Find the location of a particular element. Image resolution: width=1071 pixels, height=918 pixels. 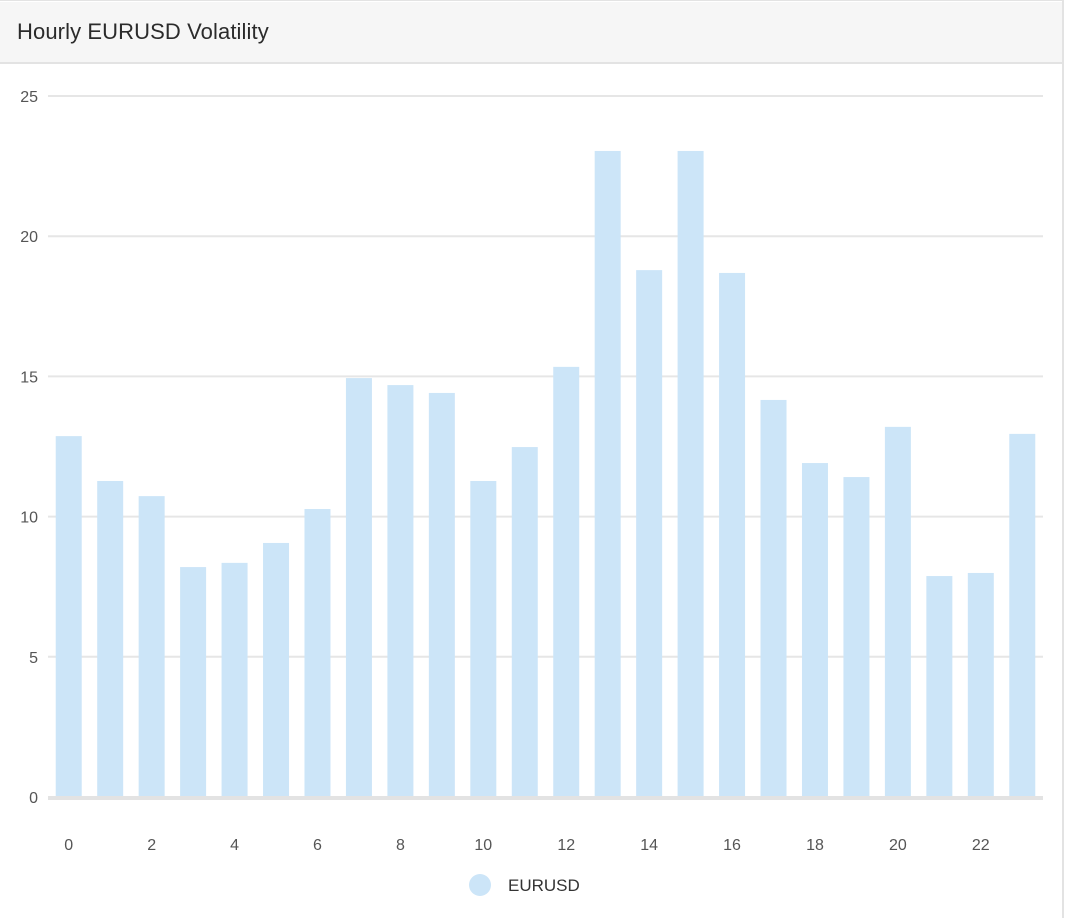

x-tick-label: 2 is located at coordinates (151, 845).